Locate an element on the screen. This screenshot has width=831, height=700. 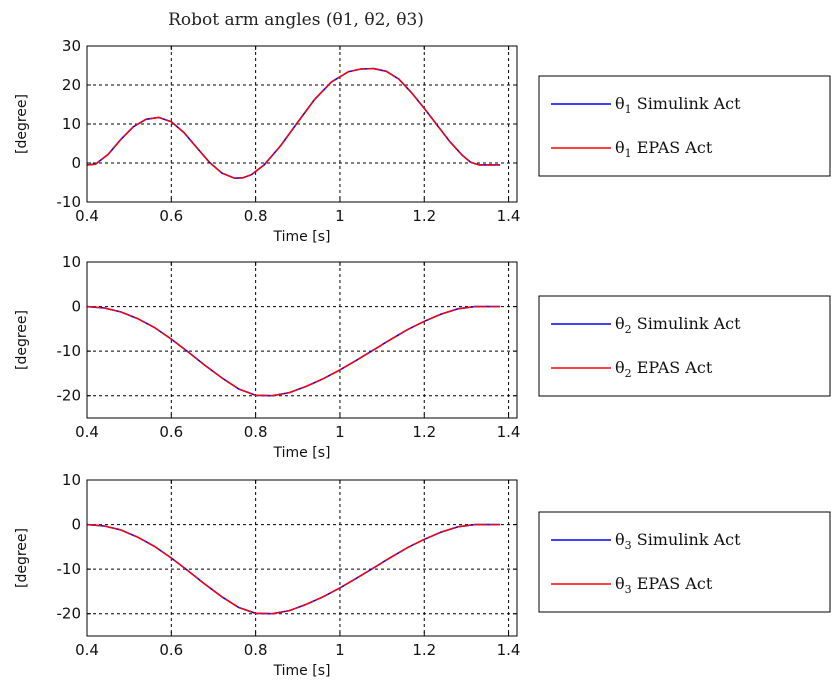
legend-entry-label: θ1 EPAS Act is located at coordinates (664, 149).